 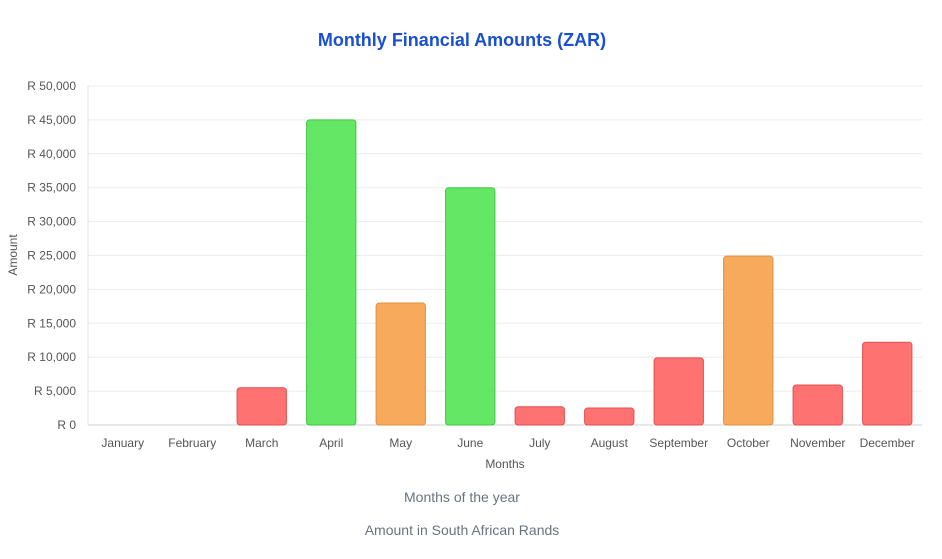 I want to click on bar-august, so click(x=609, y=416).